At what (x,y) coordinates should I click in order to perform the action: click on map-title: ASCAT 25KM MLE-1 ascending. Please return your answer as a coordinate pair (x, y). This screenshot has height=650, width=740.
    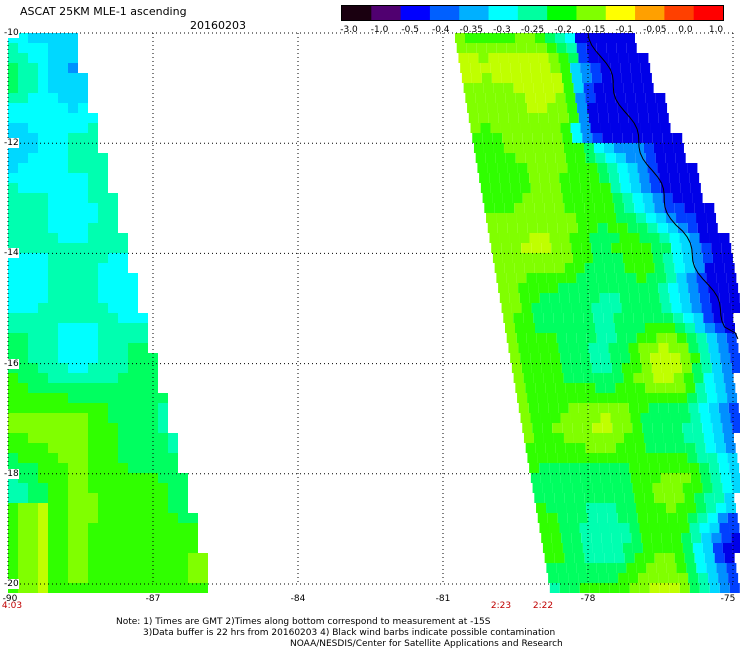
    Looking at the image, I should click on (103, 11).